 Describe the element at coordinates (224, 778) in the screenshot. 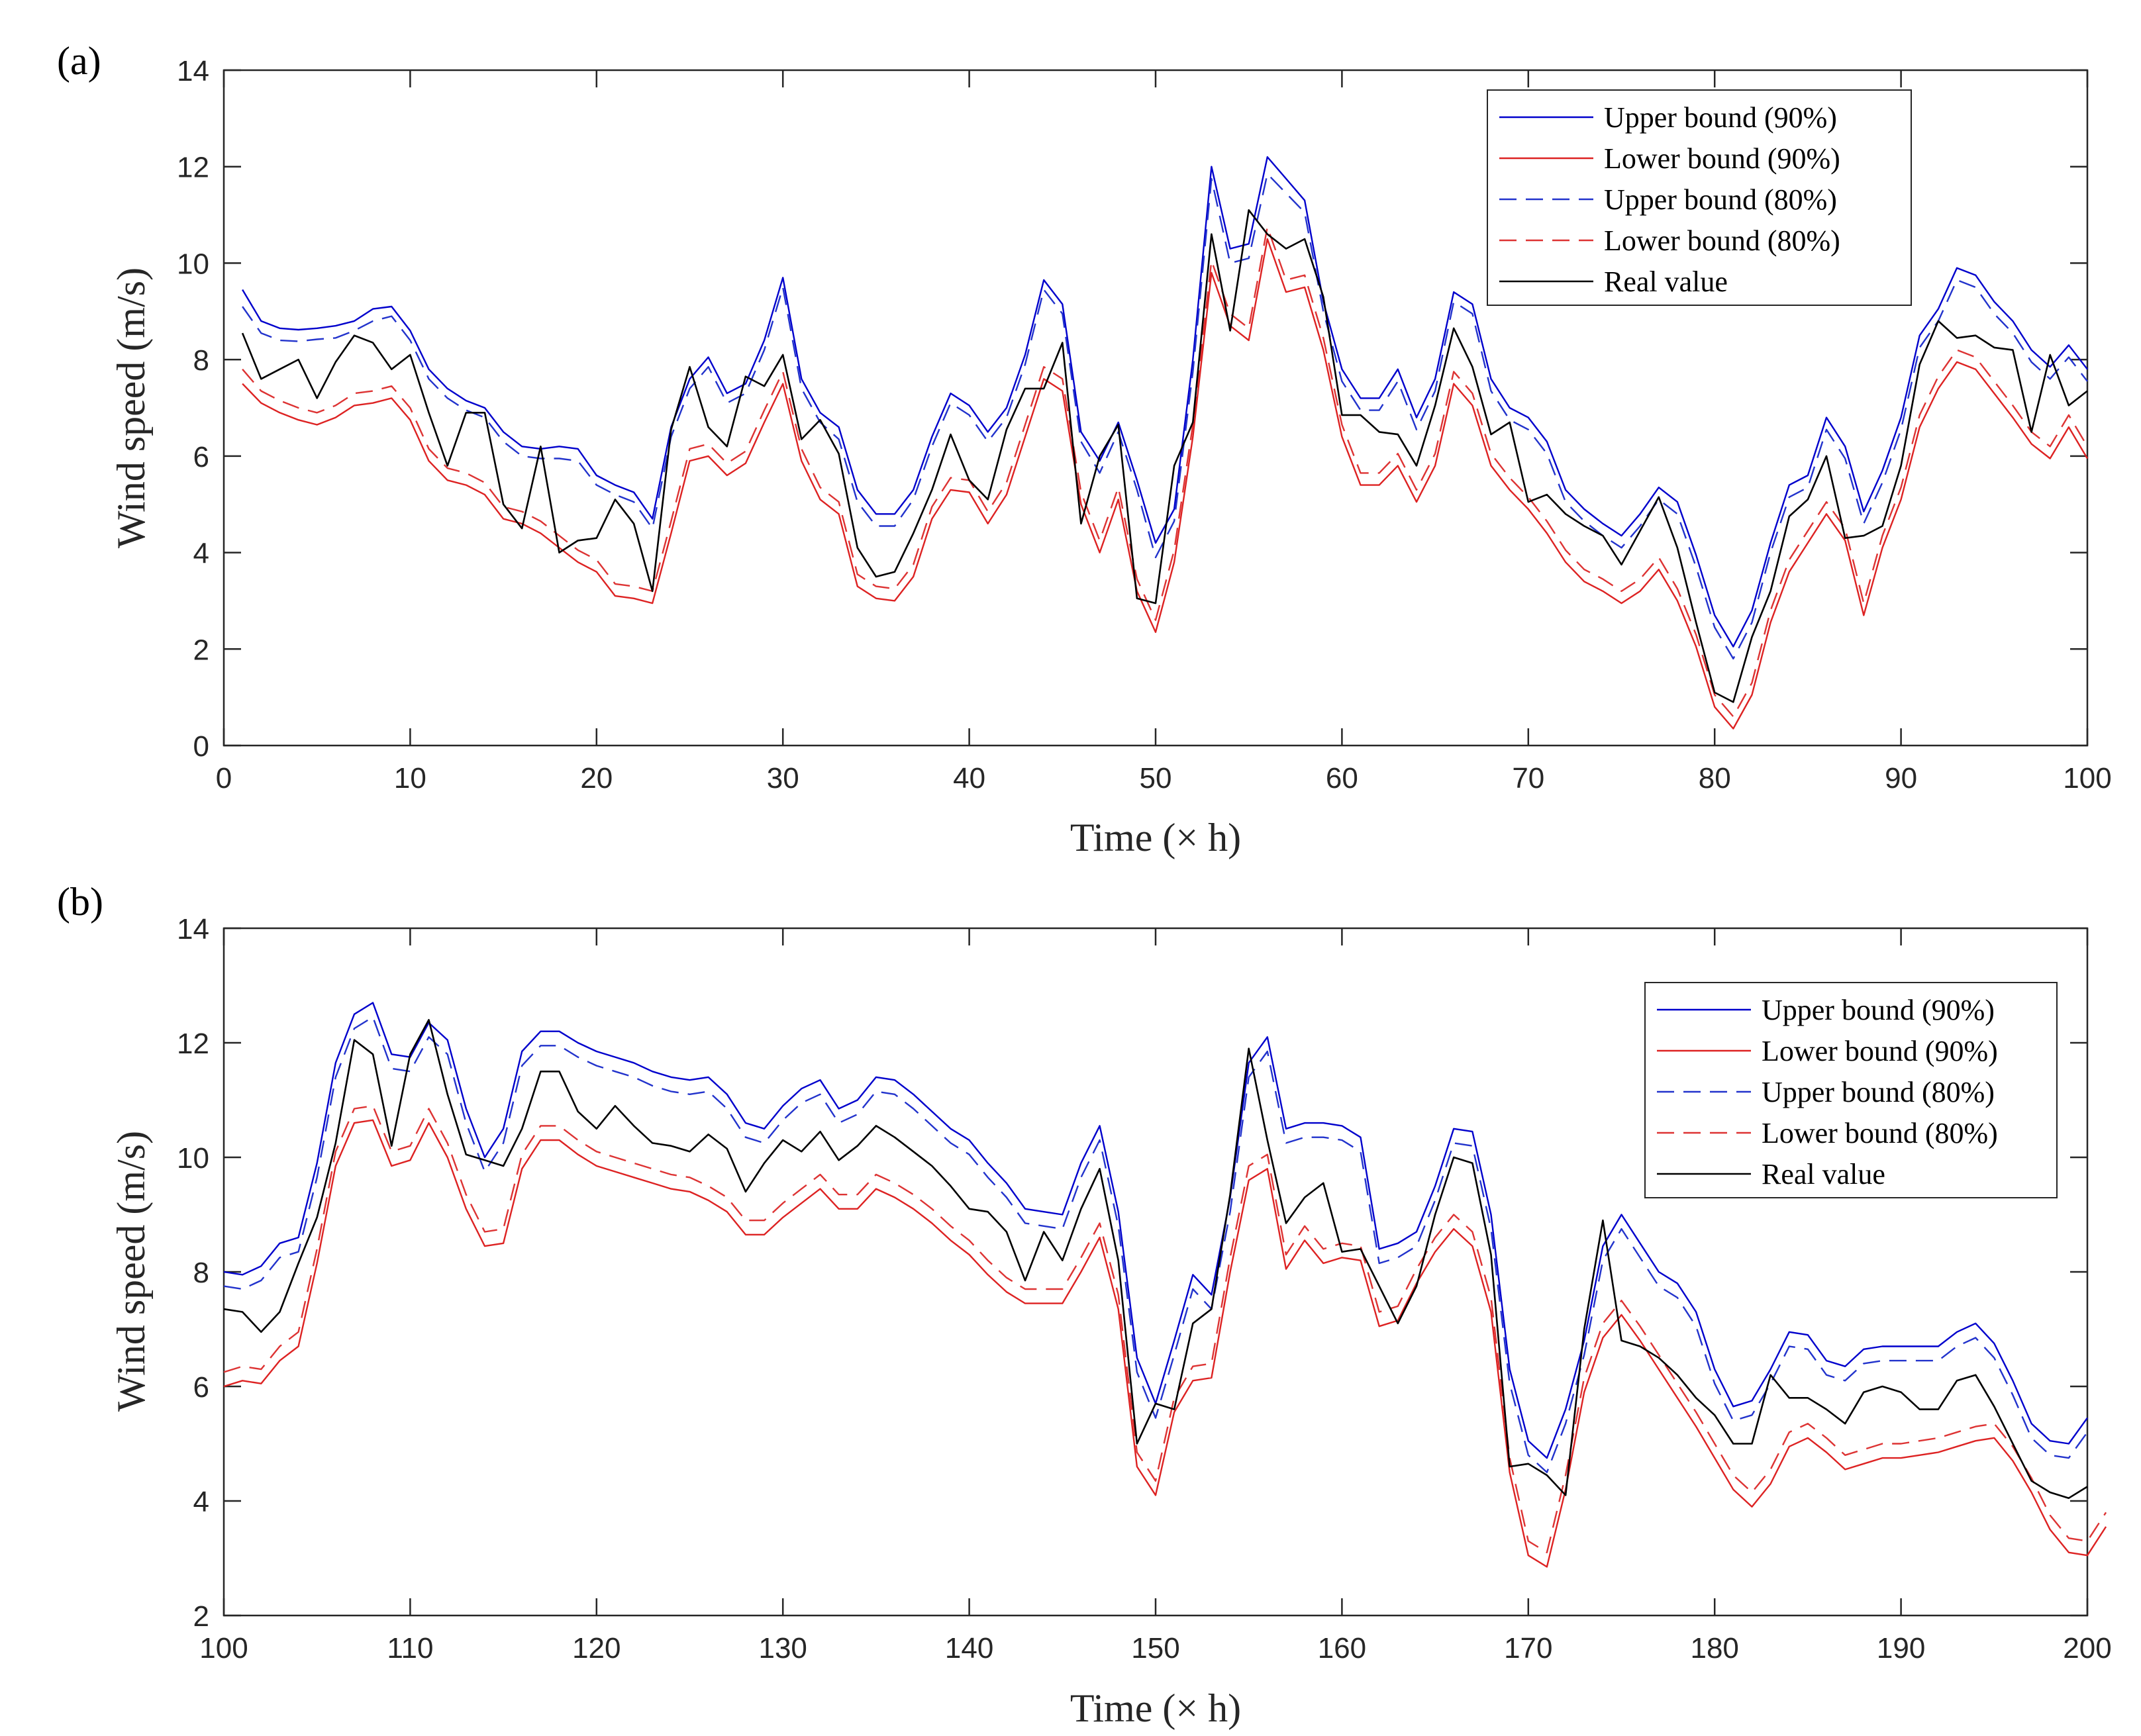

I see `x-tick-label: 0` at that location.